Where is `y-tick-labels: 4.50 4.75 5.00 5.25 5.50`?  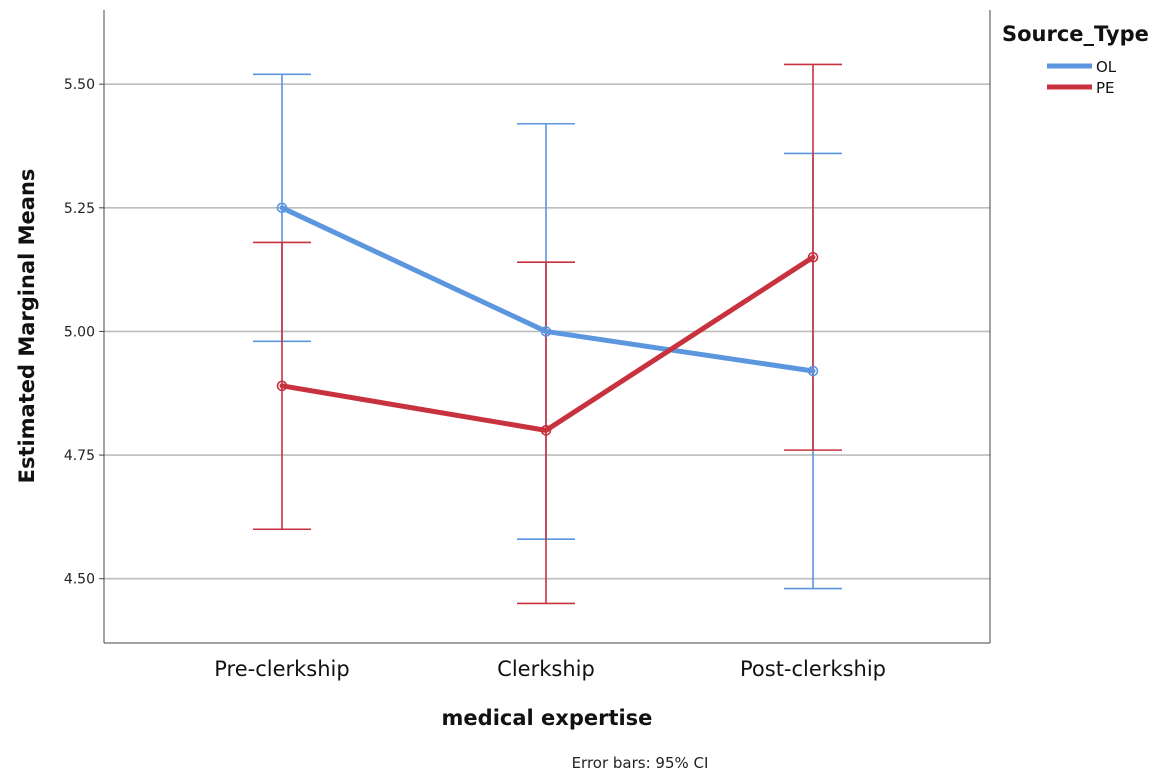 y-tick-labels: 4.50 4.75 5.00 5.25 5.50 is located at coordinates (84, 332).